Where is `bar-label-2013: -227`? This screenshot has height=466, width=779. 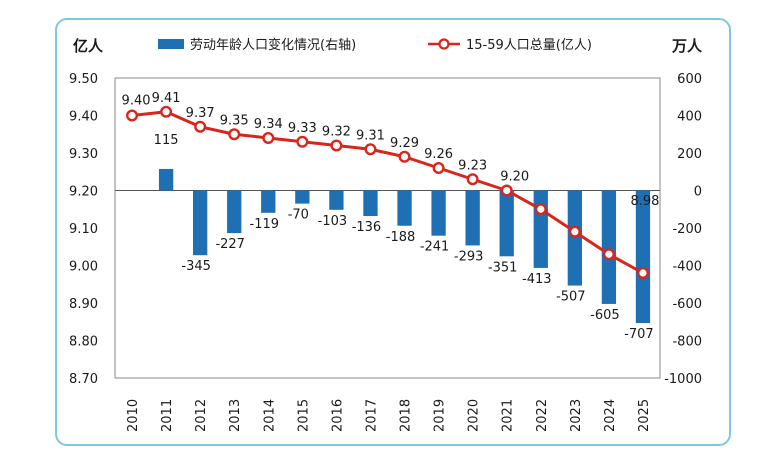 bar-label-2013: -227 is located at coordinates (230, 244).